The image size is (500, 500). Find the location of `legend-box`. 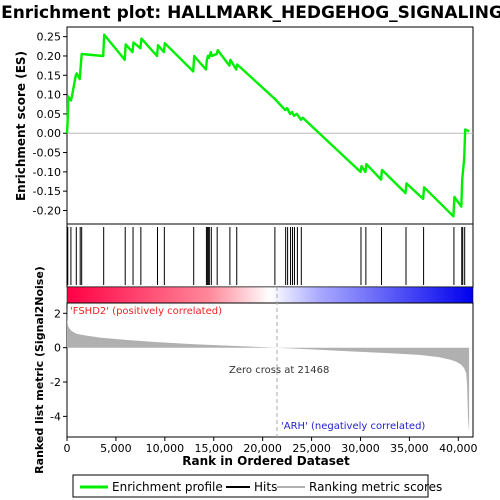

legend-box is located at coordinates (250, 486).